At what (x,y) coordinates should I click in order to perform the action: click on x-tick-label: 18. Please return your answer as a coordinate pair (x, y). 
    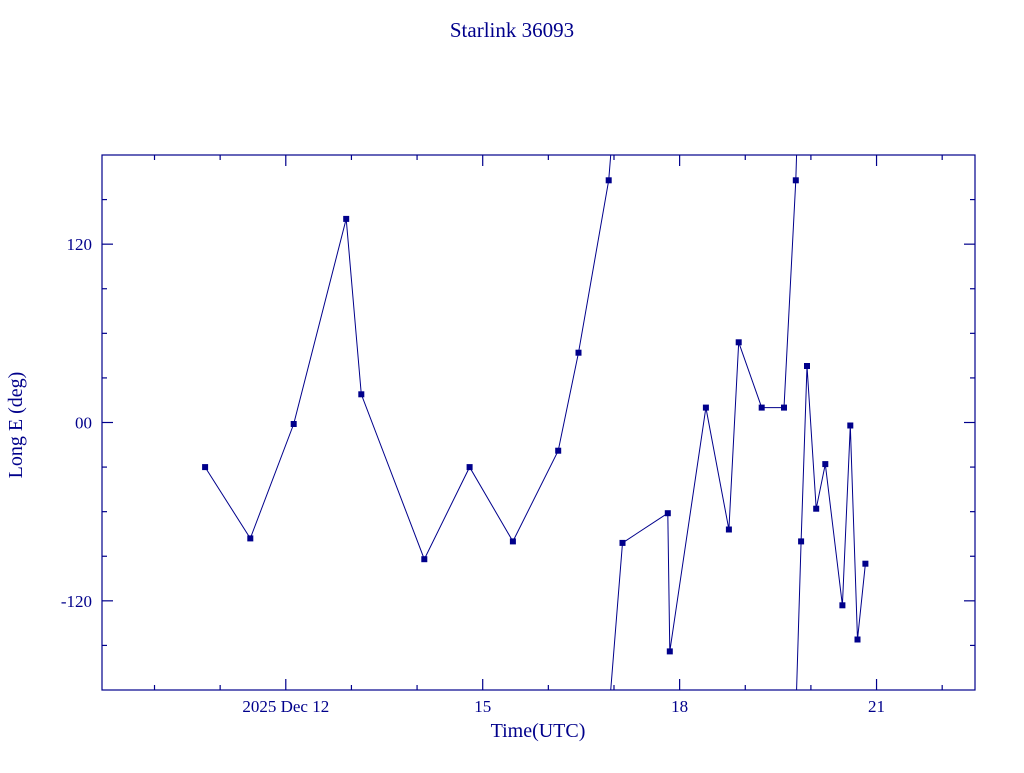
    Looking at the image, I should click on (679, 706).